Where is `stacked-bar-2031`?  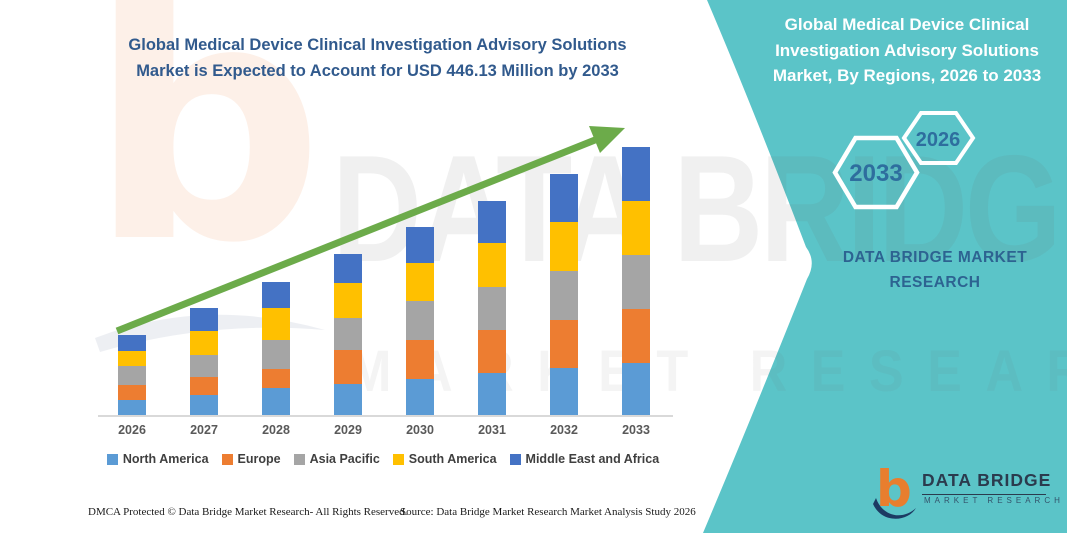 stacked-bar-2031 is located at coordinates (492, 308).